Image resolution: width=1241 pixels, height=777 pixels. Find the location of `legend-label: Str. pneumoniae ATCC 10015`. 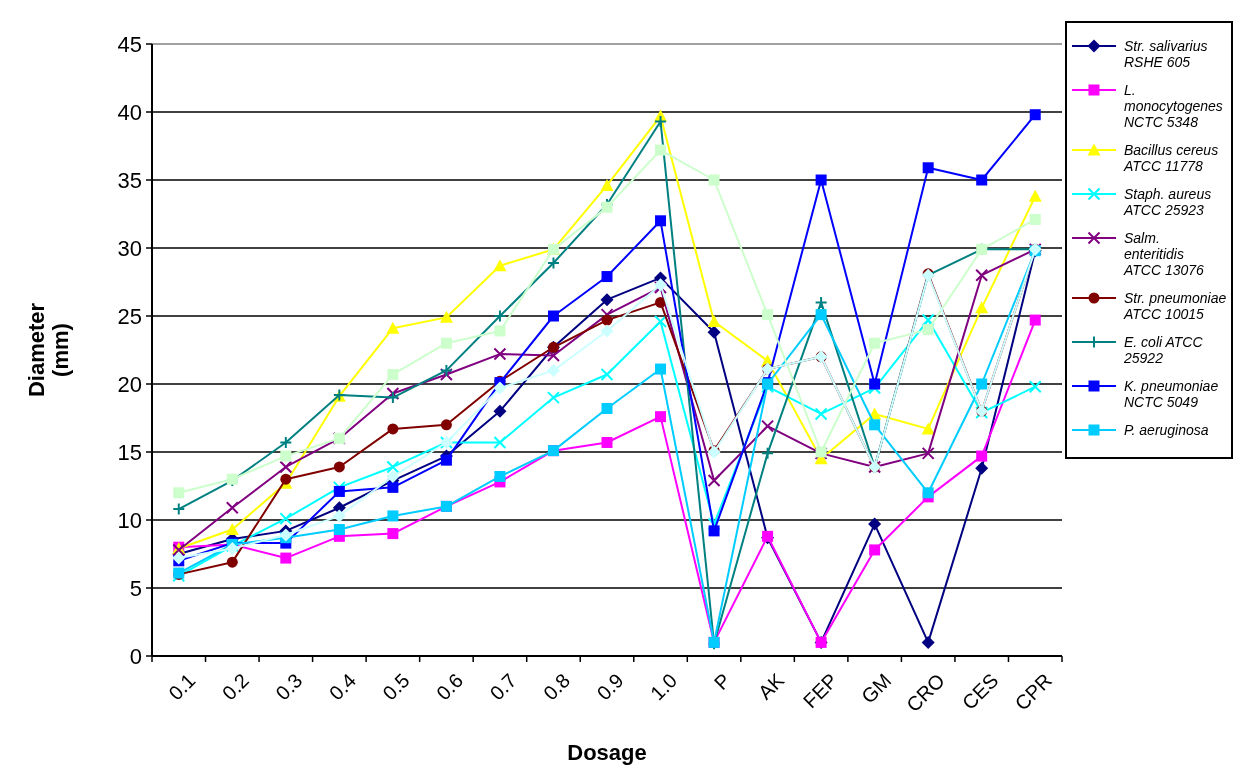

legend-label: Str. pneumoniae ATCC 10015 is located at coordinates (1175, 306).